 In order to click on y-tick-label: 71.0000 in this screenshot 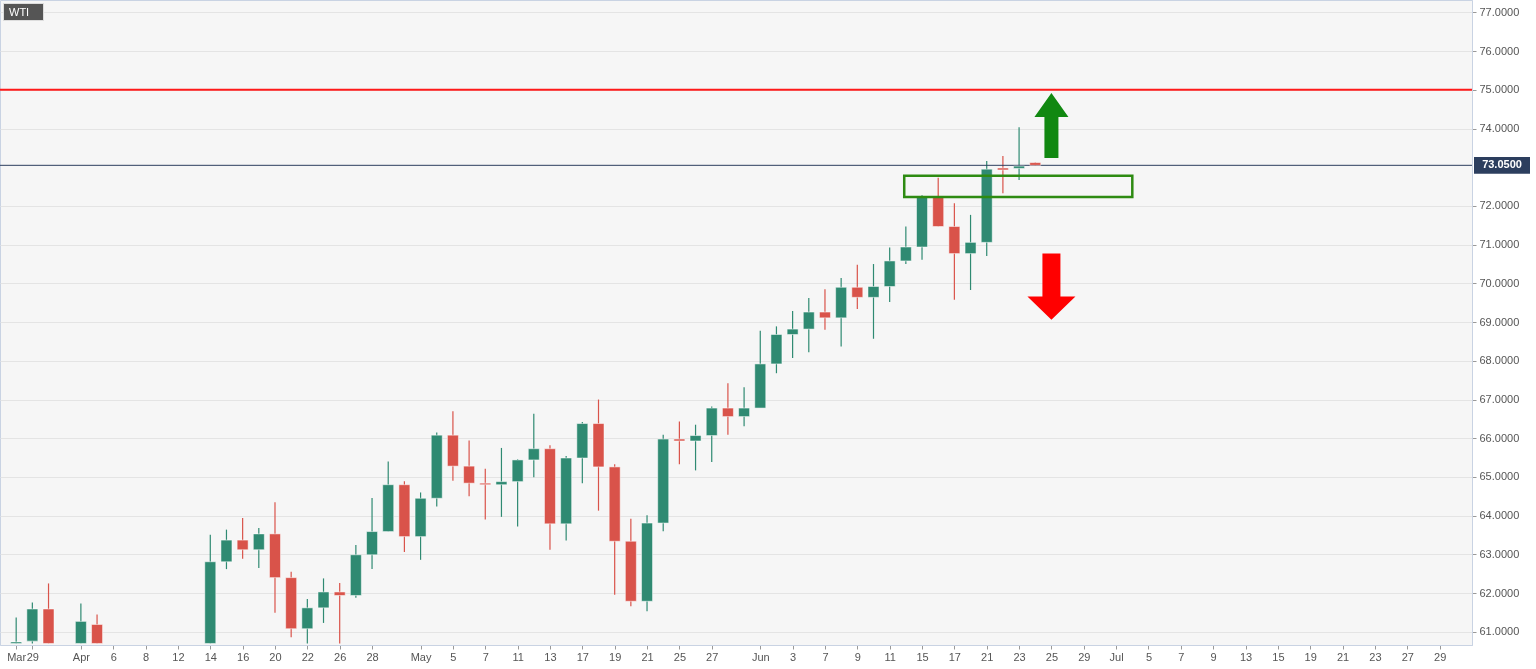, I will do `click(1499, 244)`.